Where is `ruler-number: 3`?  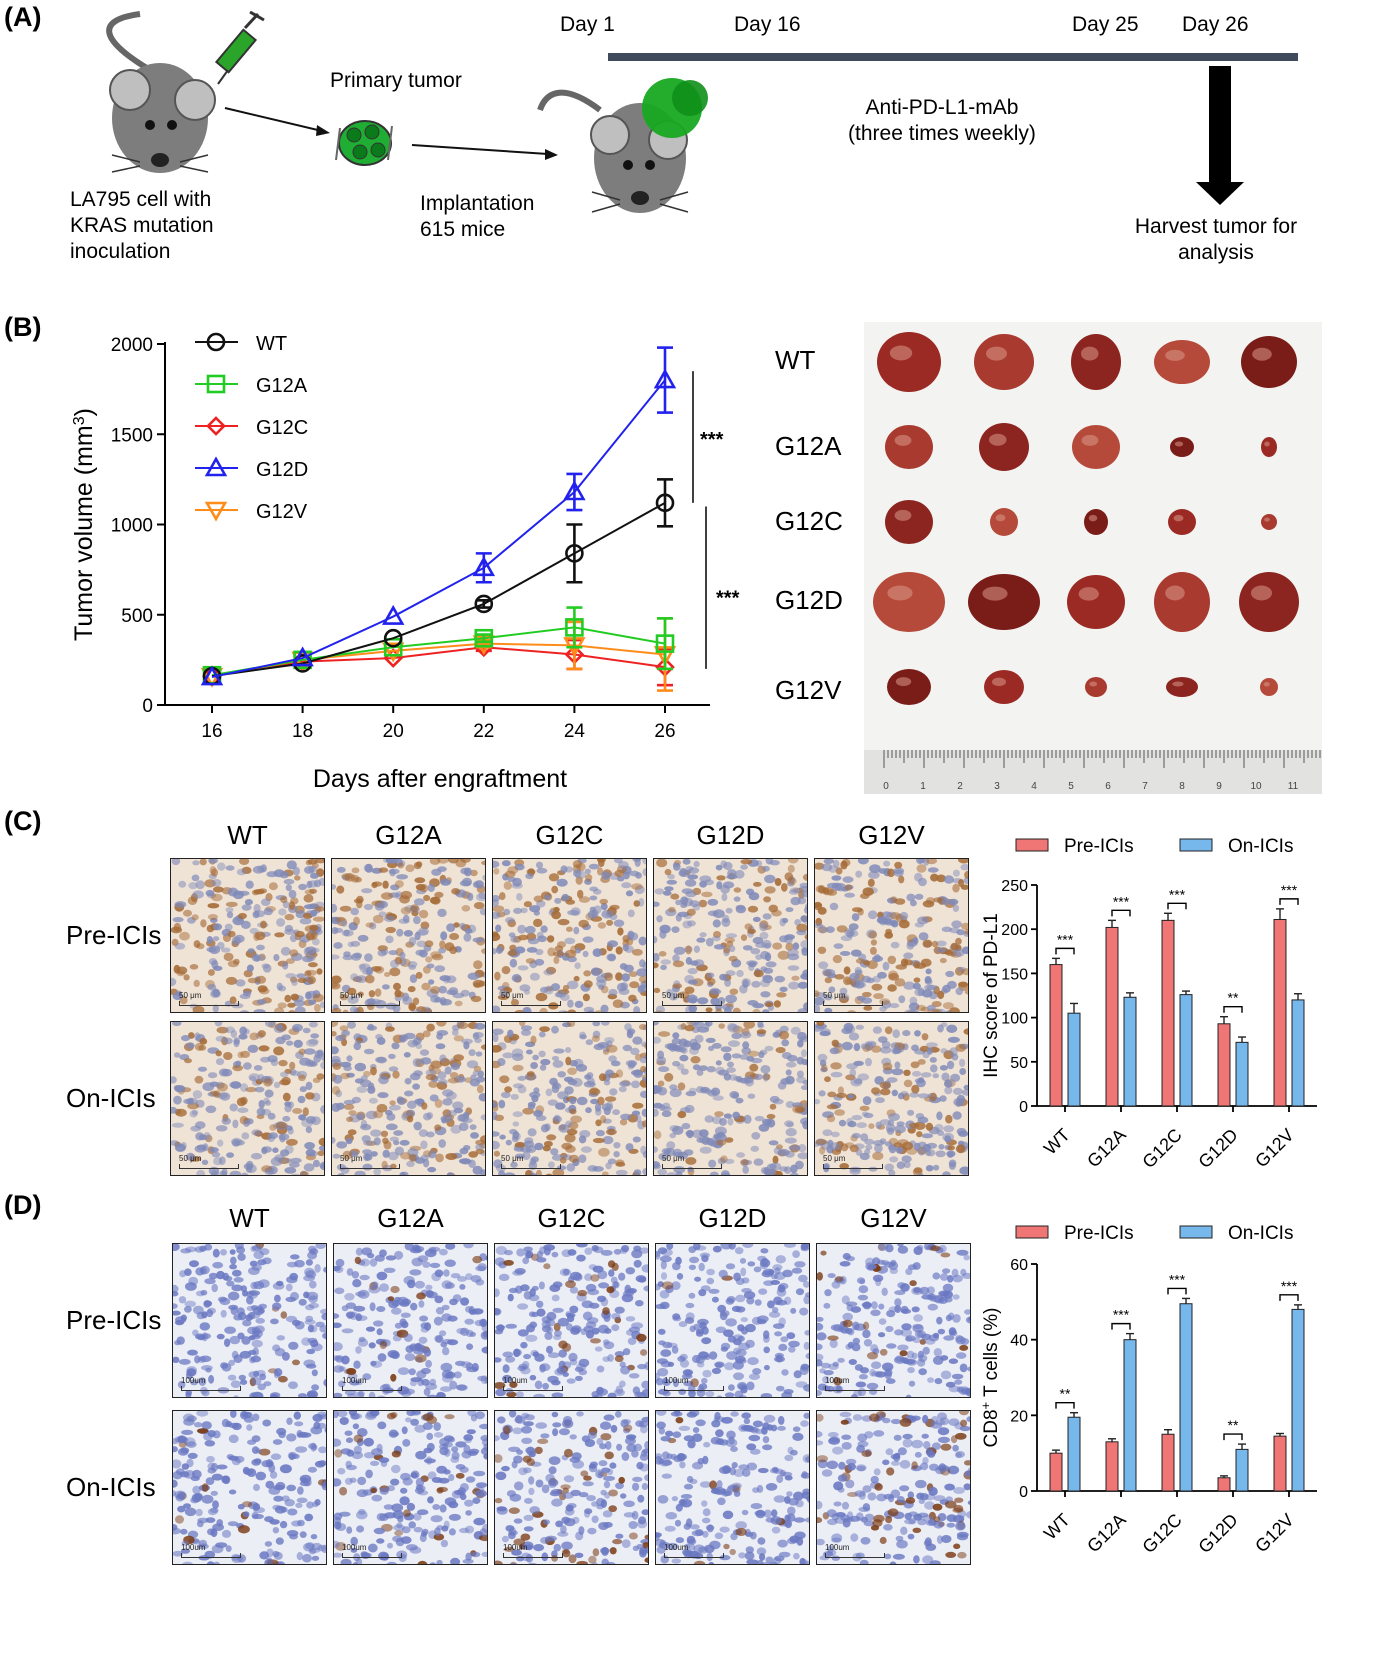 ruler-number: 3 is located at coordinates (997, 786).